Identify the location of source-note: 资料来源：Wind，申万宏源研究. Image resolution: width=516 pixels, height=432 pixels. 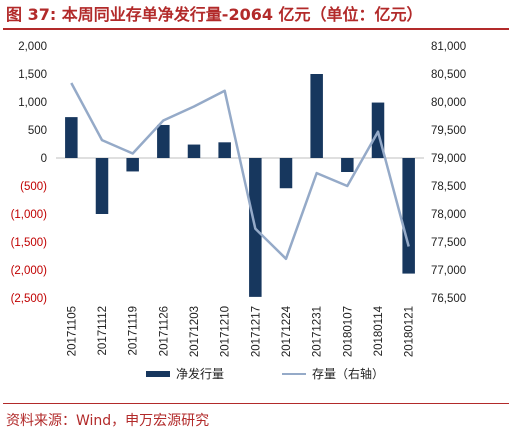
(108, 421).